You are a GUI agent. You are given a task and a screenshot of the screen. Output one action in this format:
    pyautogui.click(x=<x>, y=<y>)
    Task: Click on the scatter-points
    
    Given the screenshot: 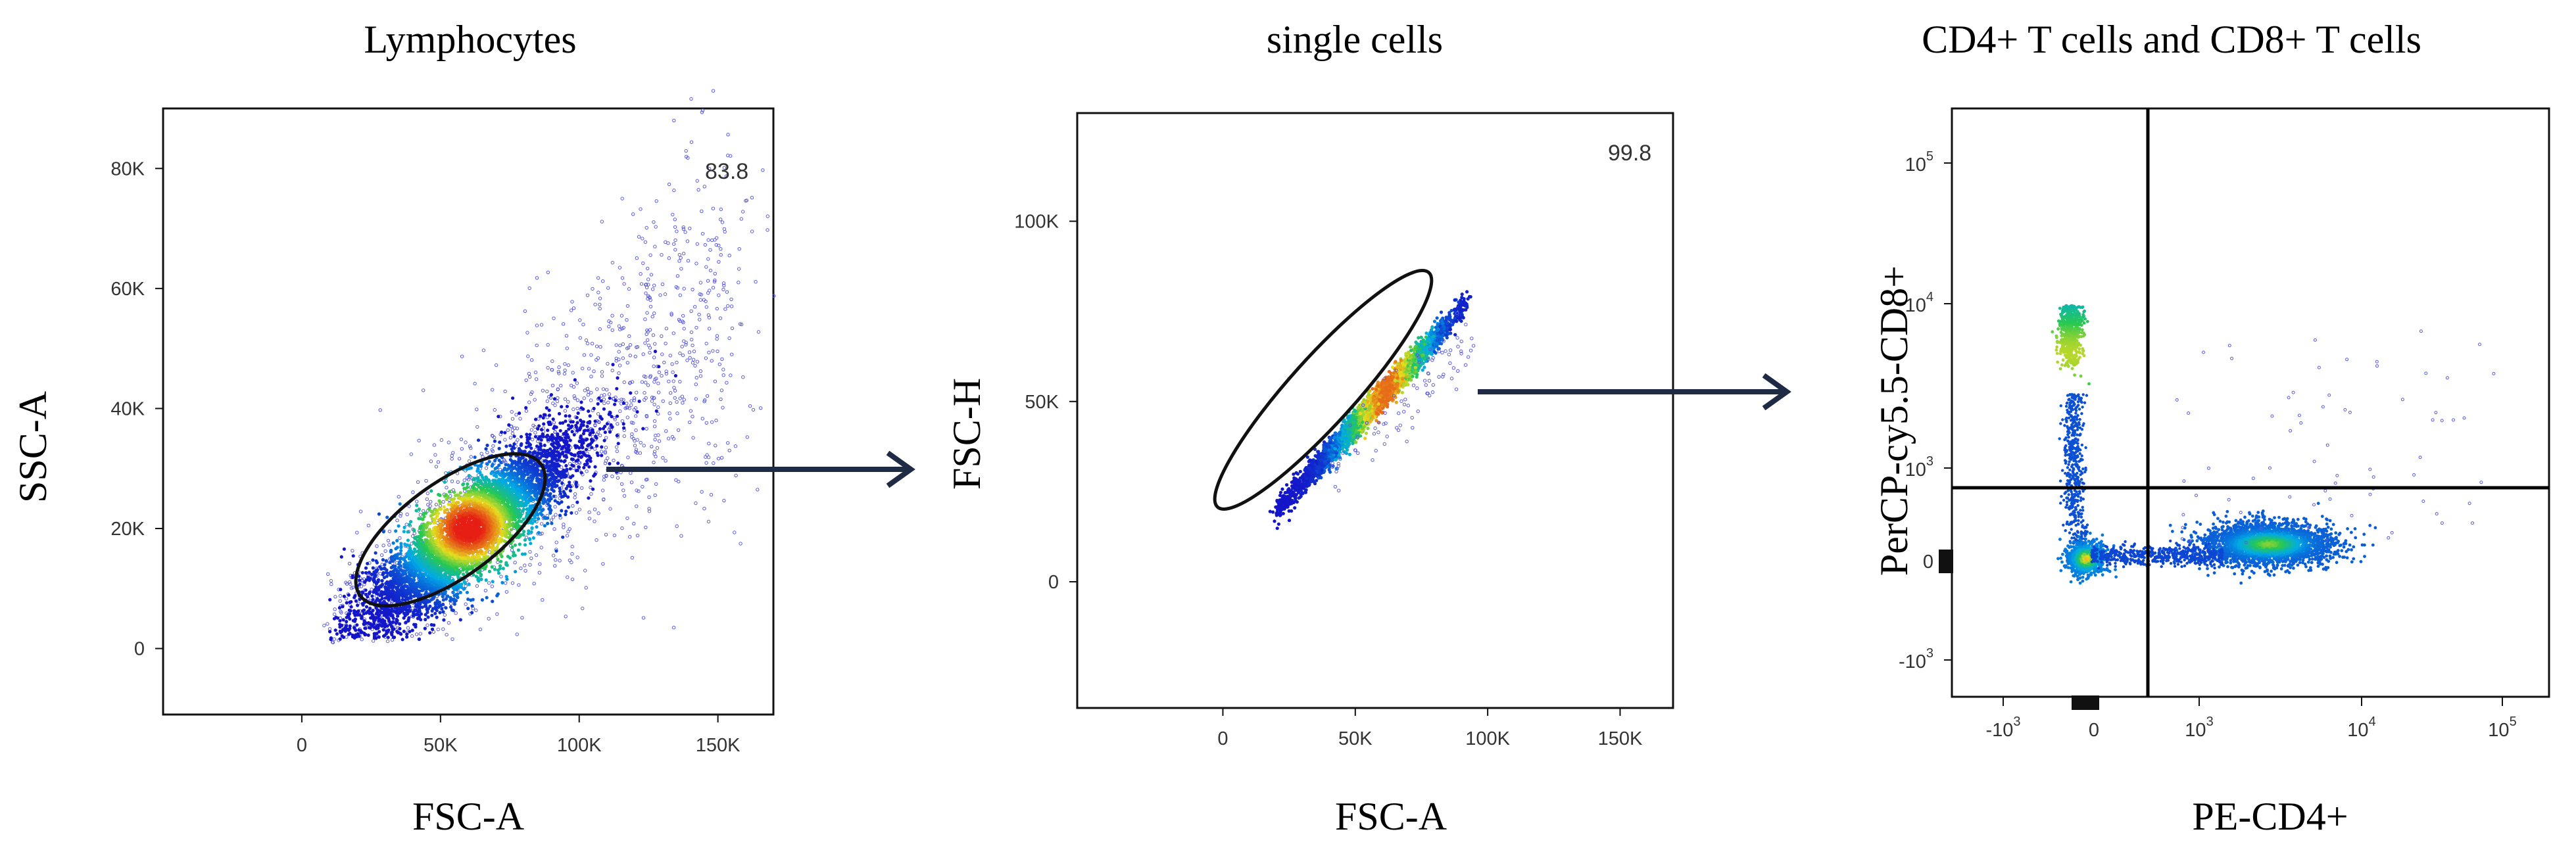 What is the action you would take?
    pyautogui.click(x=549, y=367)
    